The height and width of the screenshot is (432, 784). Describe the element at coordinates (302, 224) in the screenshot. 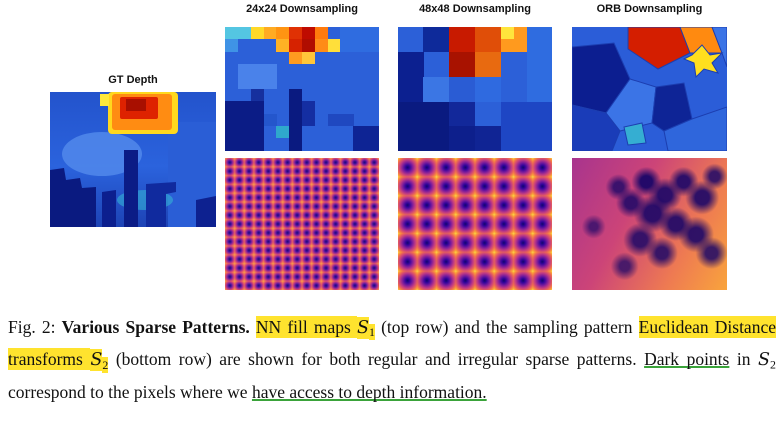

I see `edt-24x24-image` at that location.